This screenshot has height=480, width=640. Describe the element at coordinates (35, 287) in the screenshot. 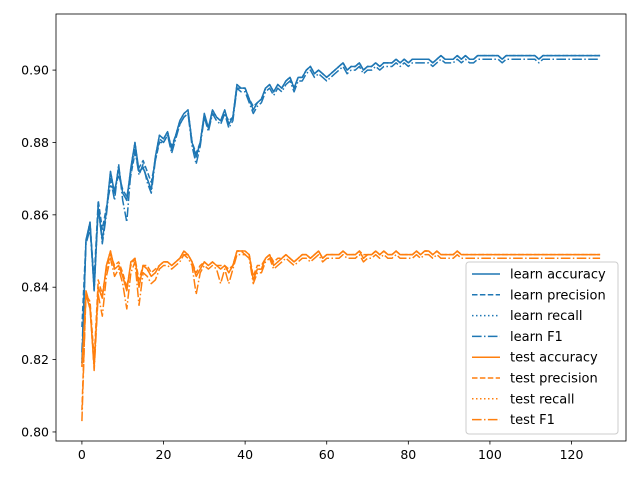

I see `y-tick-label: 0.84` at that location.